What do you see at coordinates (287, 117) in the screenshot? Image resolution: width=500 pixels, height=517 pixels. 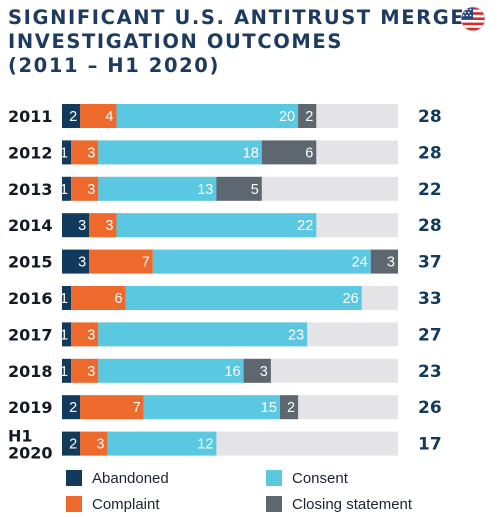 I see `data-label-consent: 20` at bounding box center [287, 117].